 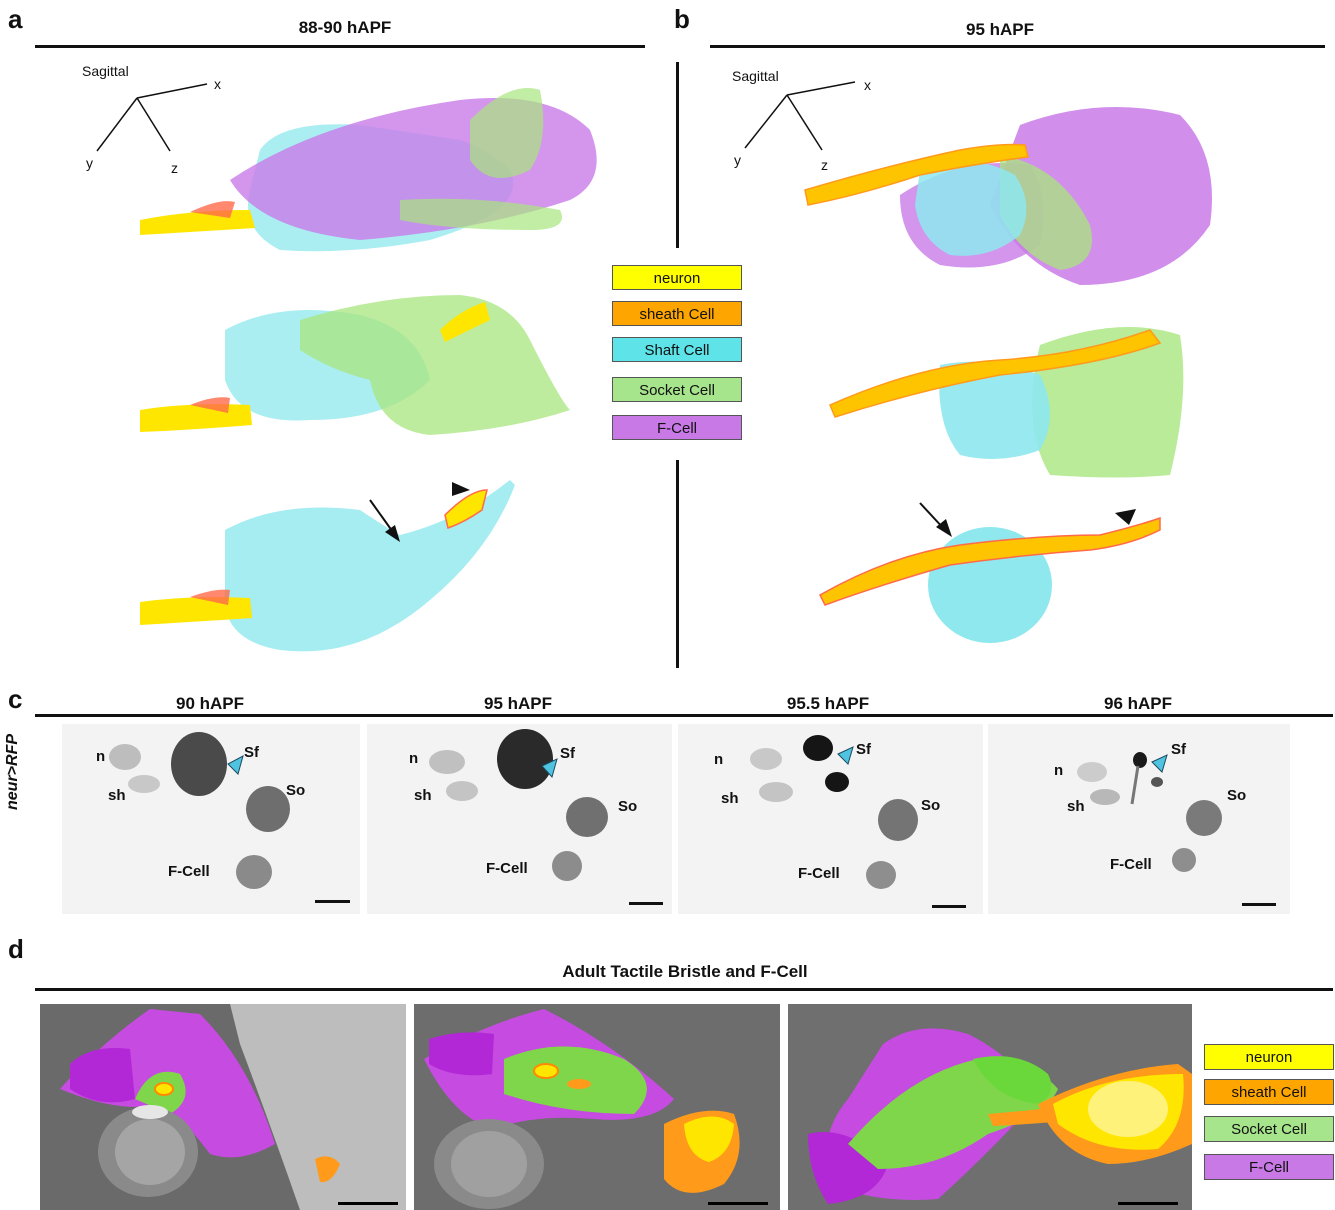 What do you see at coordinates (677, 349) in the screenshot?
I see `legend-top-shaft: Shaft Cell` at bounding box center [677, 349].